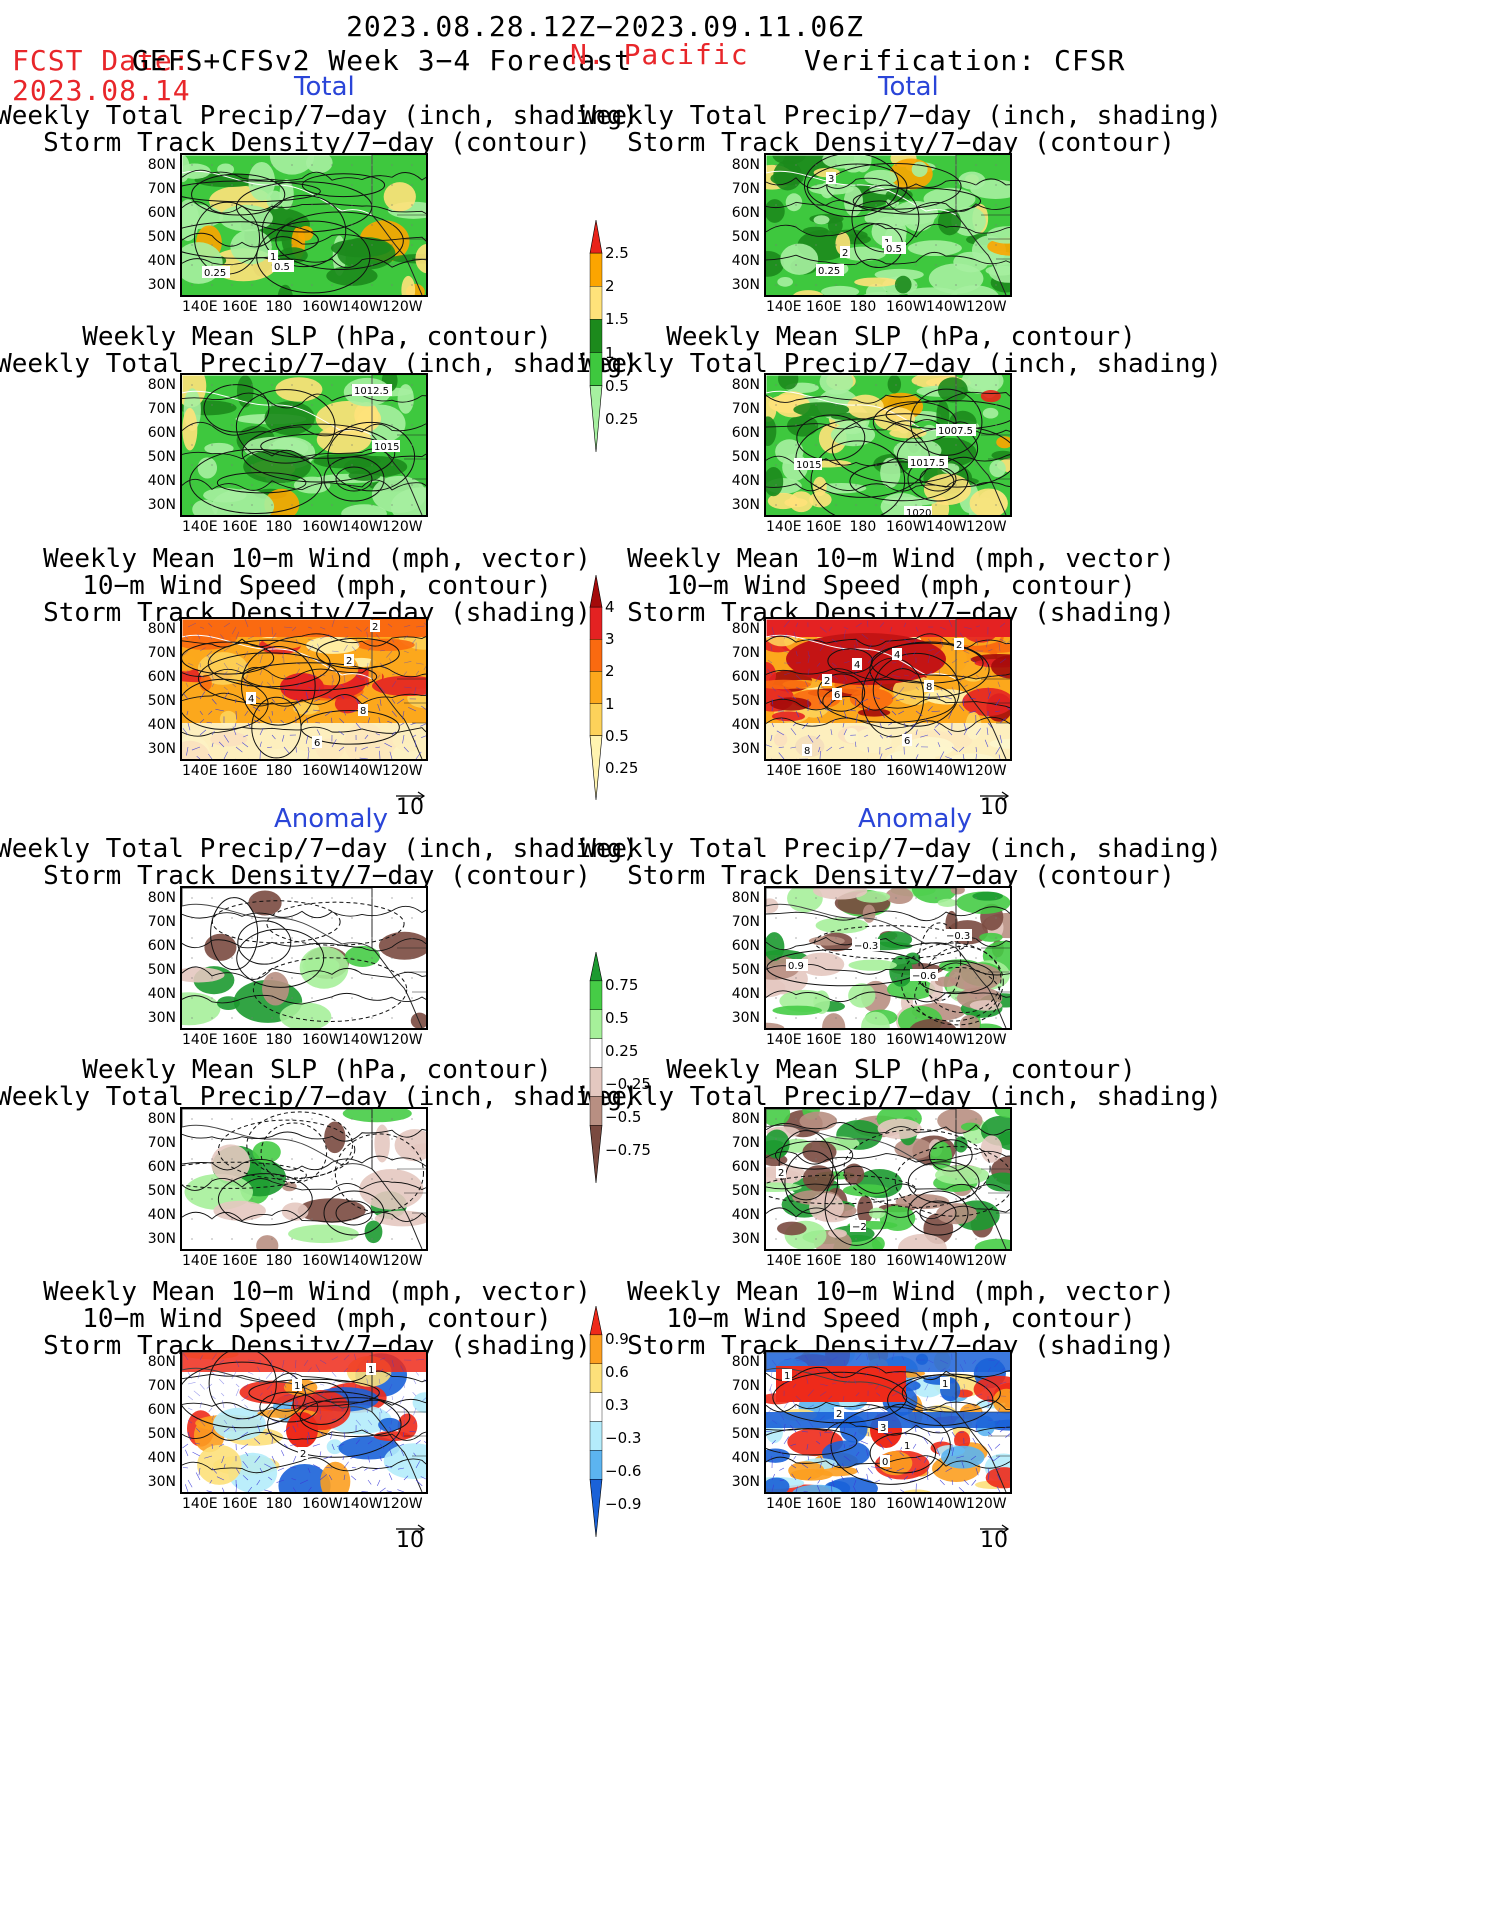  I want to click on colorbar-tick-label: 2, so click(610, 286).